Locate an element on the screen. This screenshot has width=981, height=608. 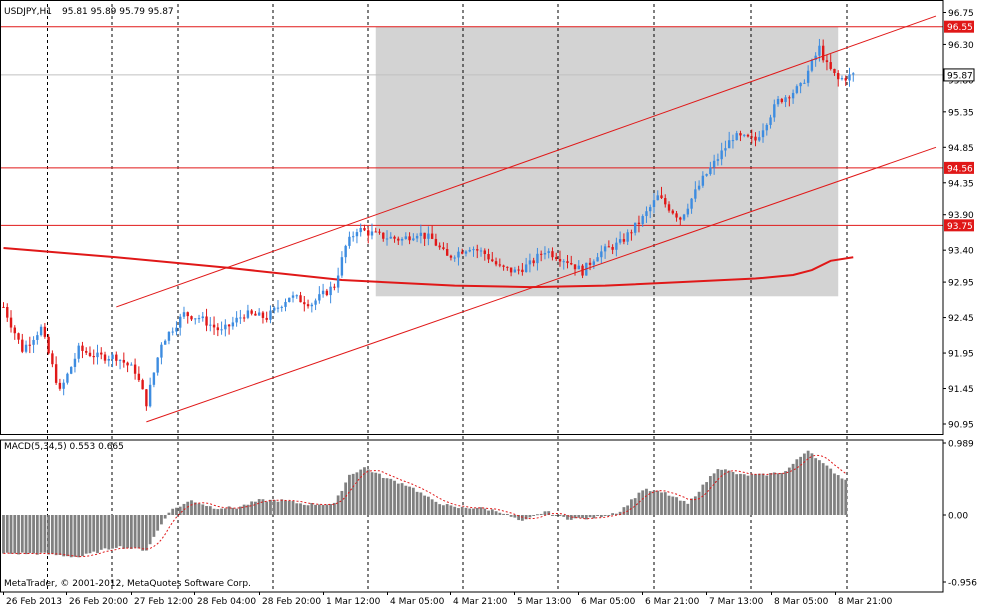
price-tick-label: 92.45 is located at coordinates (961, 319).